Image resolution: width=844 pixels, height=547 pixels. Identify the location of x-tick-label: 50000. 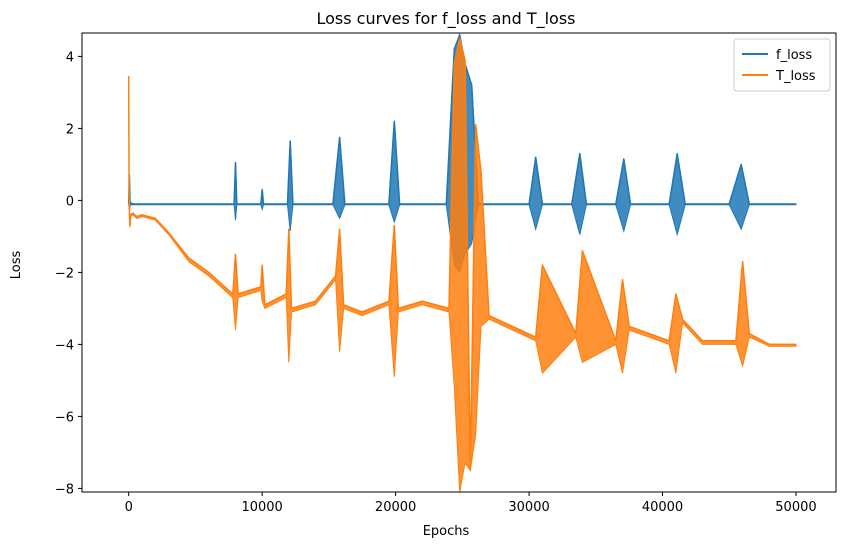
(795, 507).